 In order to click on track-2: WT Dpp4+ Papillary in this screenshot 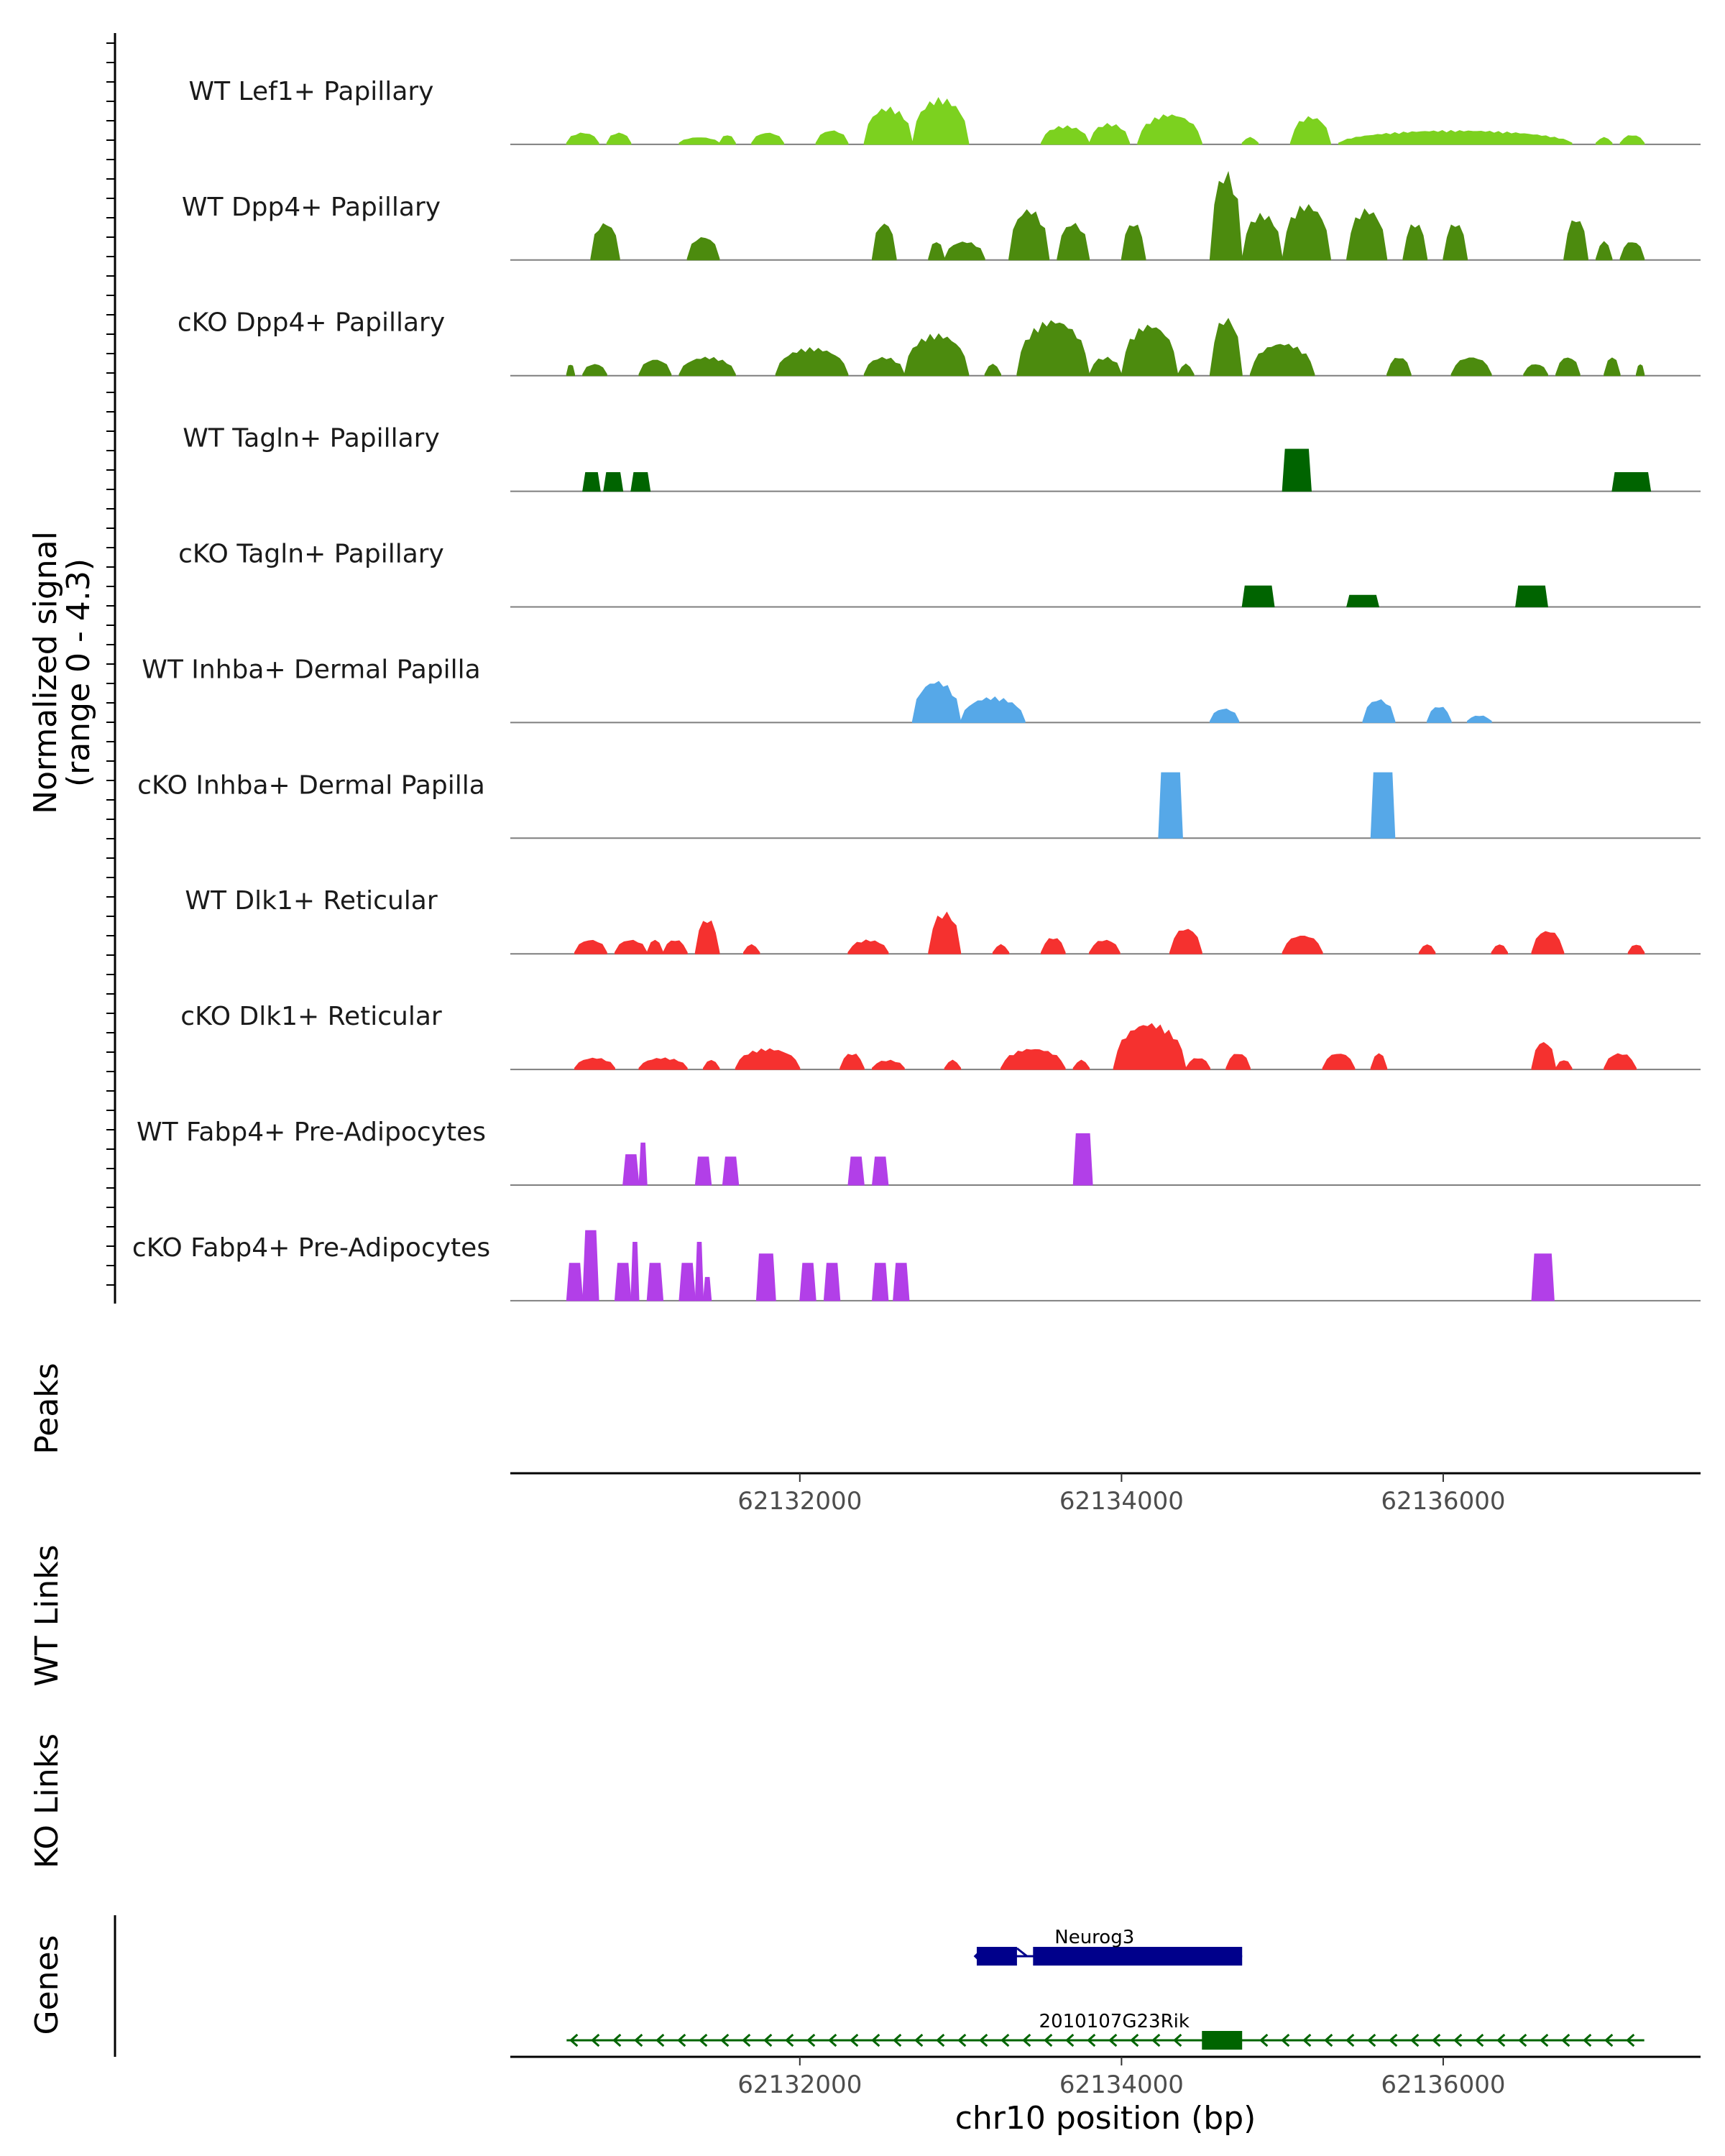, I will do `click(941, 215)`.